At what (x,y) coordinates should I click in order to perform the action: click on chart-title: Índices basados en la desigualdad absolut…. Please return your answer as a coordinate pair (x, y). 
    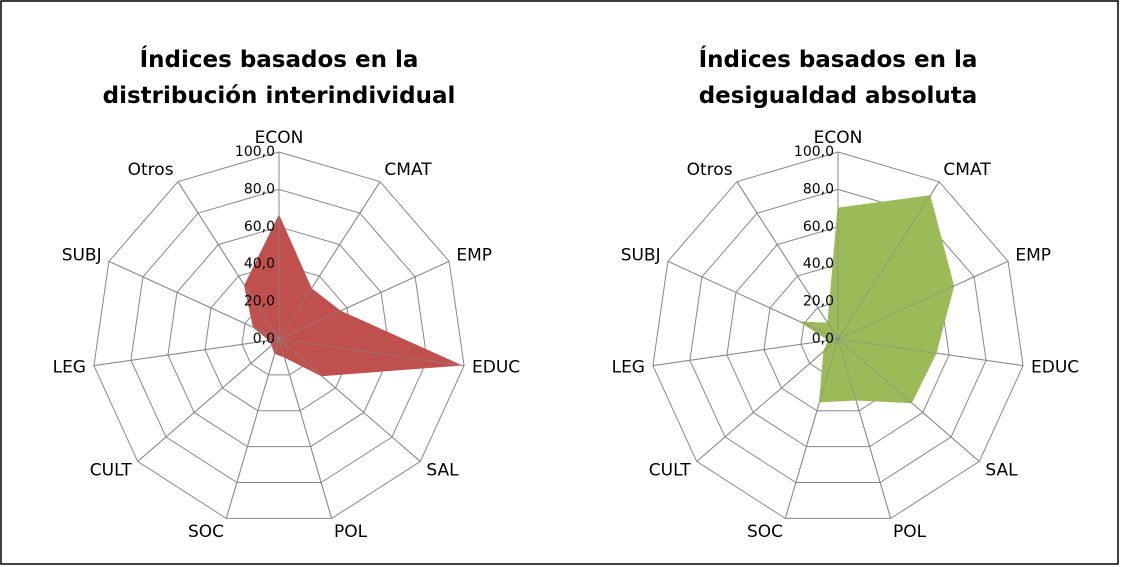
    Looking at the image, I should click on (838, 77).